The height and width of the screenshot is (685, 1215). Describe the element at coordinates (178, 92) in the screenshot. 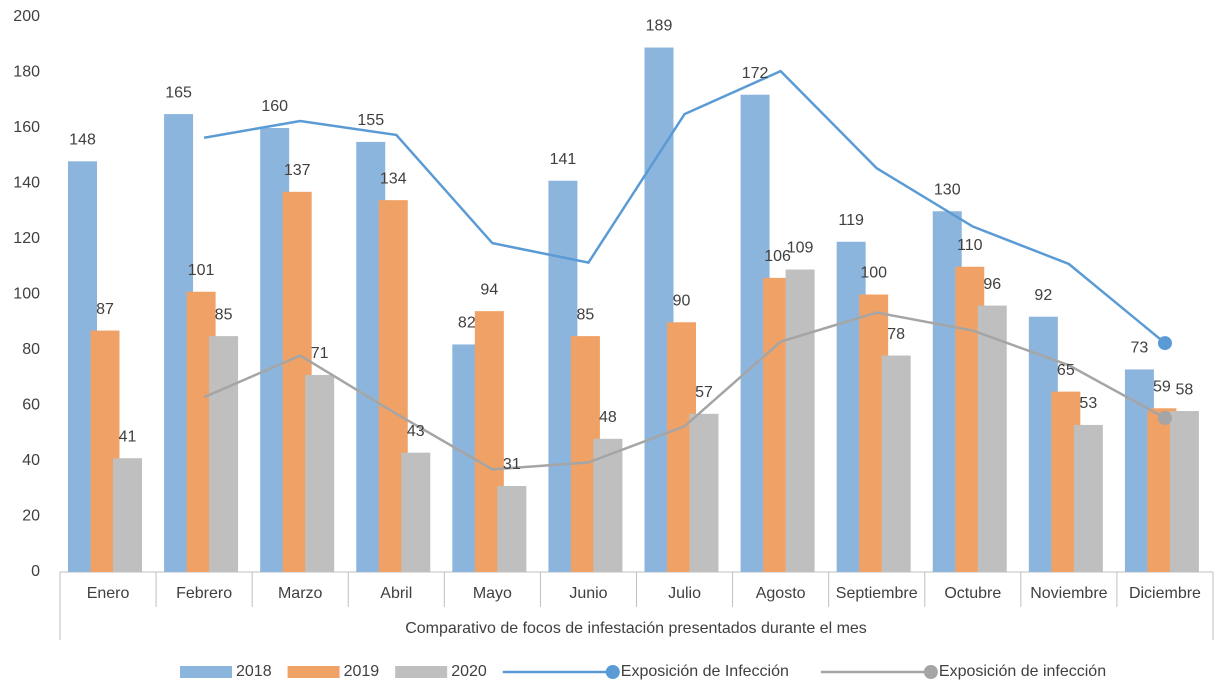

I see `data-label: 165` at that location.